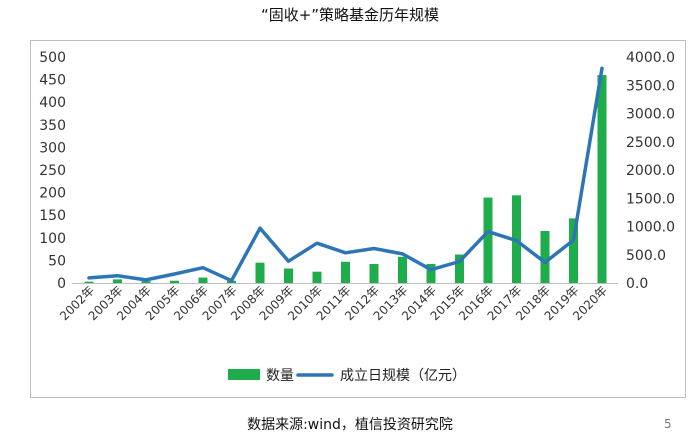 Image resolution: width=700 pixels, height=444 pixels. What do you see at coordinates (350, 15) in the screenshot?
I see `chart-title: “固收+”策略基金历年规模` at bounding box center [350, 15].